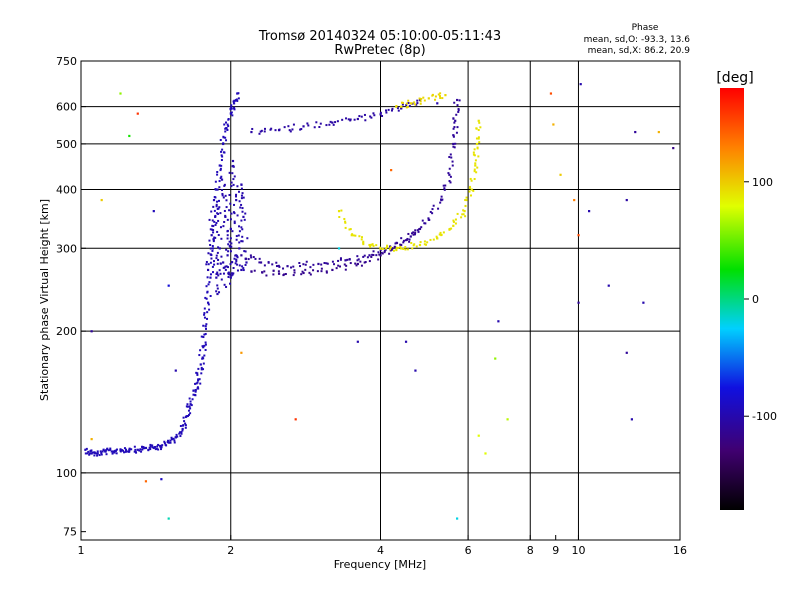  Describe the element at coordinates (555, 550) in the screenshot. I see `x-tick-label: 9` at that location.